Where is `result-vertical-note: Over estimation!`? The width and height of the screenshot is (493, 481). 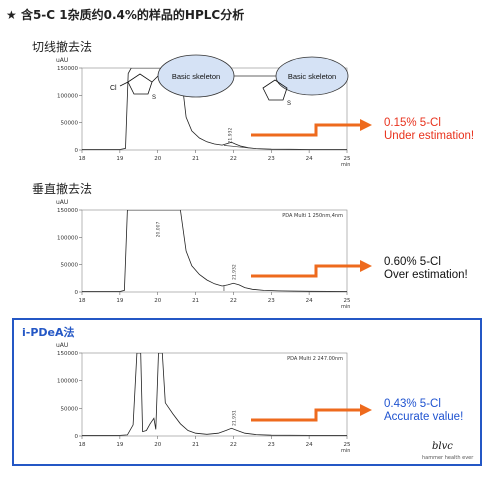
result-vertical-note: Over estimation! is located at coordinates (426, 275).